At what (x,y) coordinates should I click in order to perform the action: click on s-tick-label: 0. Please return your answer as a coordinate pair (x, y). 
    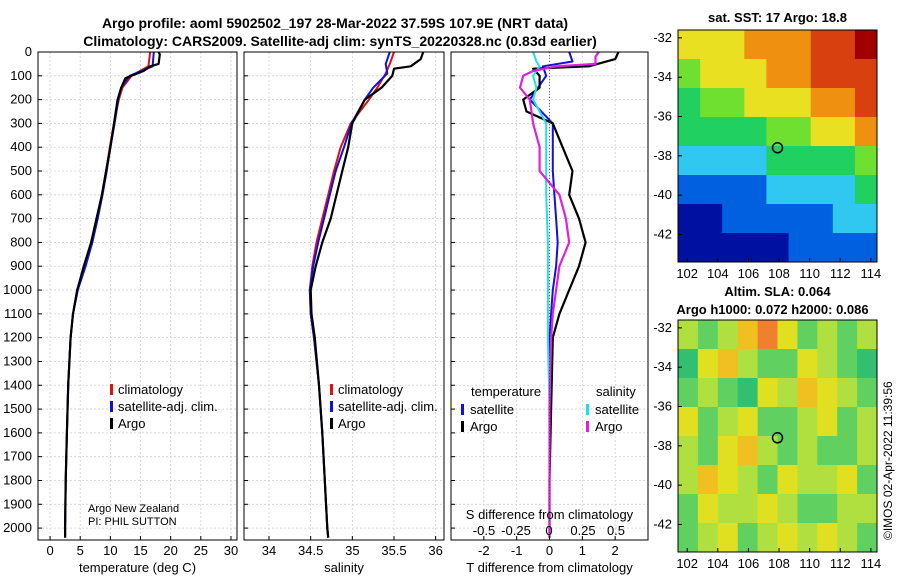
    Looking at the image, I should click on (548, 530).